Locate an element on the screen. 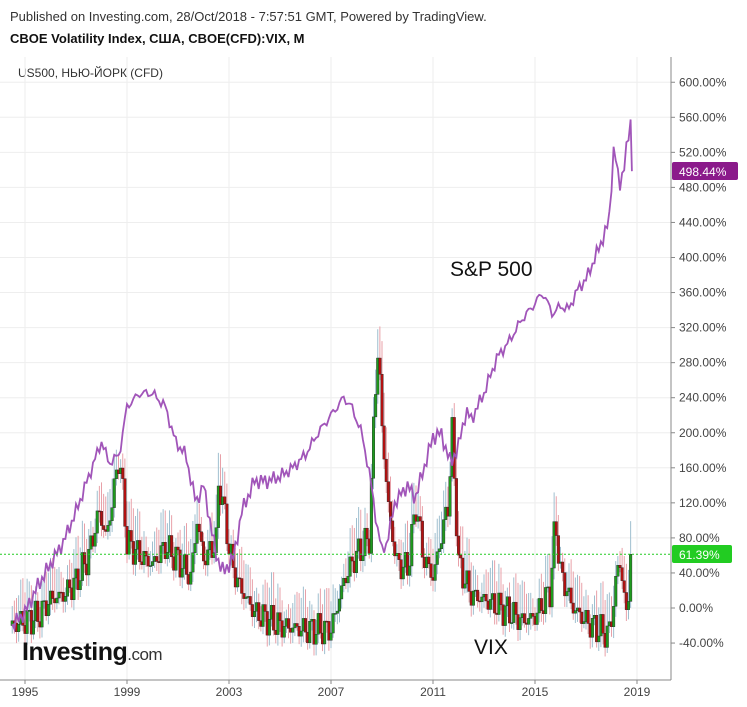  y-tick-label: 320.00% is located at coordinates (703, 328).